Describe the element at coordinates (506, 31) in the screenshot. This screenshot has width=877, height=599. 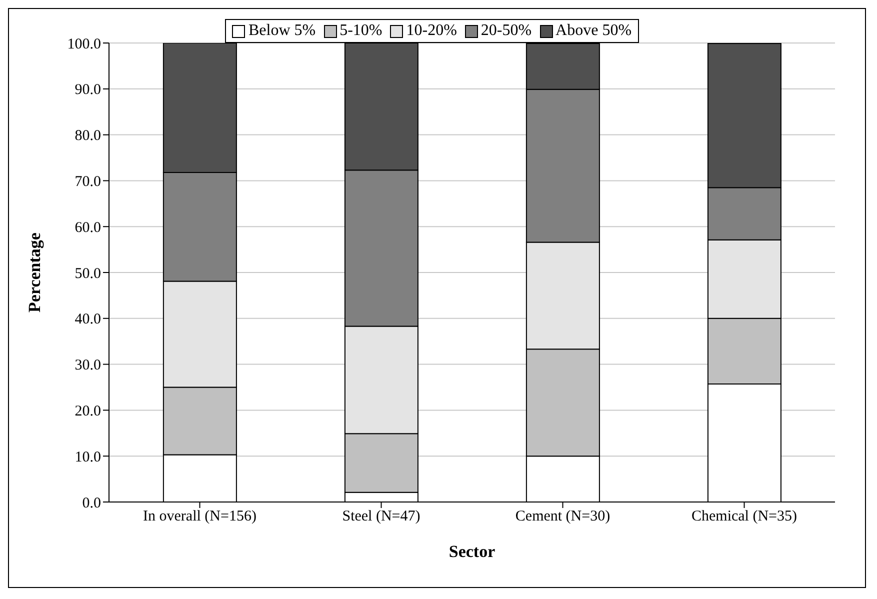
I see `legend-label: 20-50%` at that location.